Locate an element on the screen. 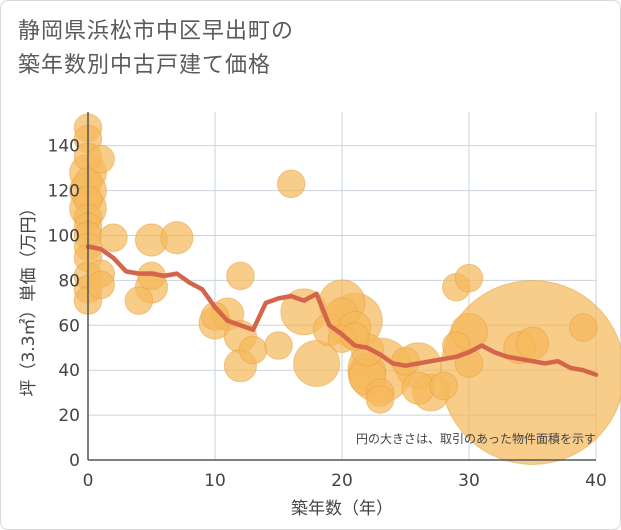  x-tick-label: 0 is located at coordinates (88, 481).